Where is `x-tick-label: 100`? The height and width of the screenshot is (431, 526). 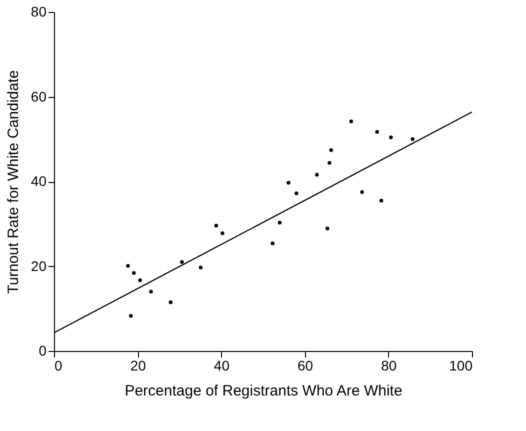 x-tick-label: 100 is located at coordinates (461, 366).